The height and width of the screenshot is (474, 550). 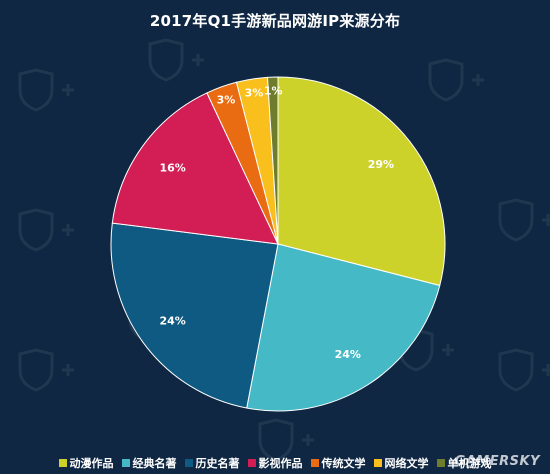 I want to click on slice-label-6: 3%, so click(x=254, y=92).